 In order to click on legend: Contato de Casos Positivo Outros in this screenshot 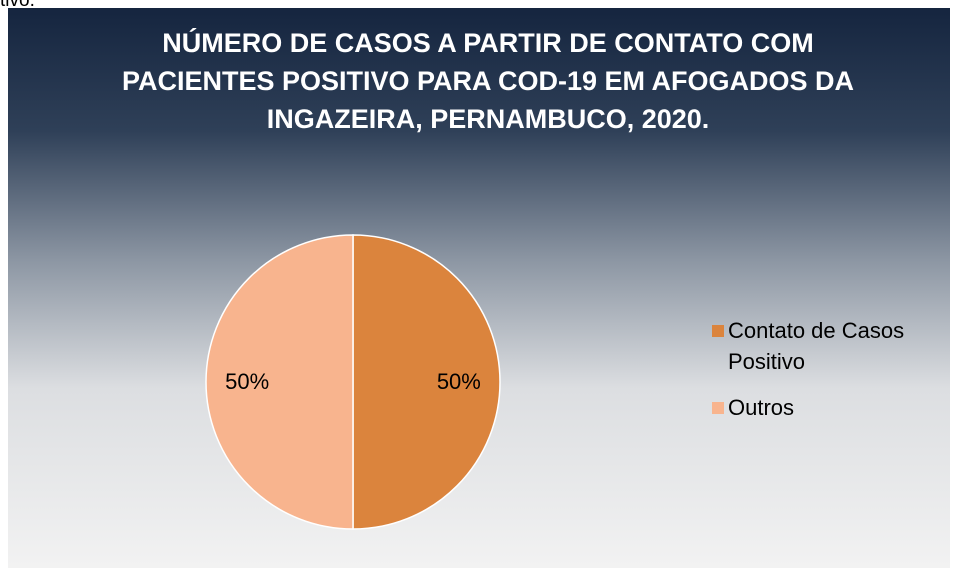, I will do `click(829, 376)`.